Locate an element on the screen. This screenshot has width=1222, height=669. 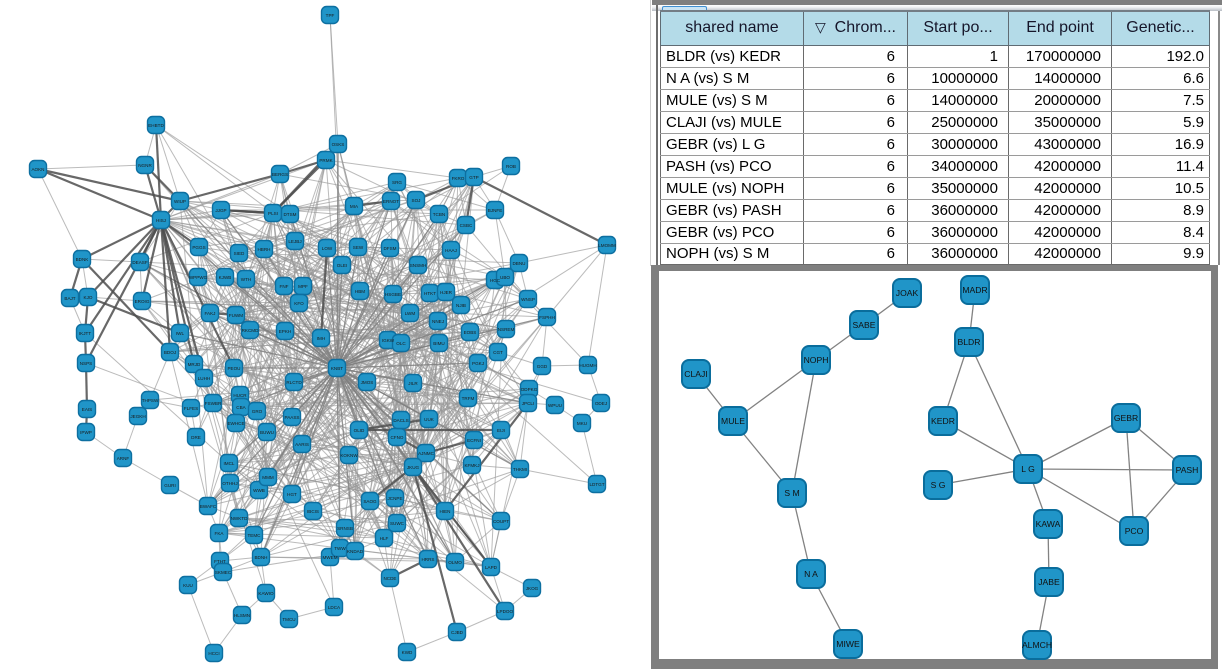
svg-text: NSREM is located at coordinates (506, 329).